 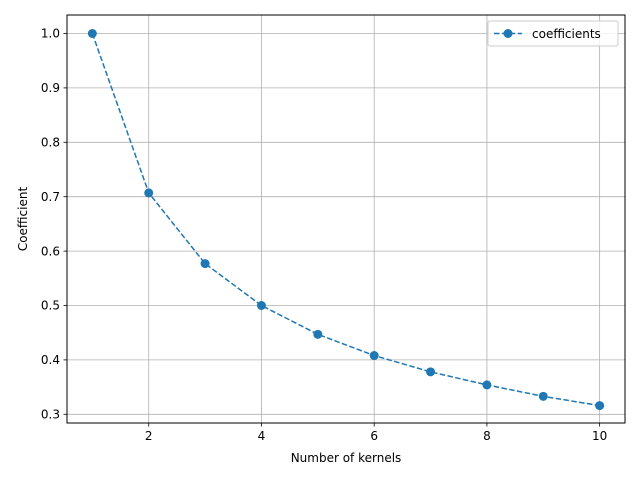 I want to click on legend-box, so click(x=553, y=33).